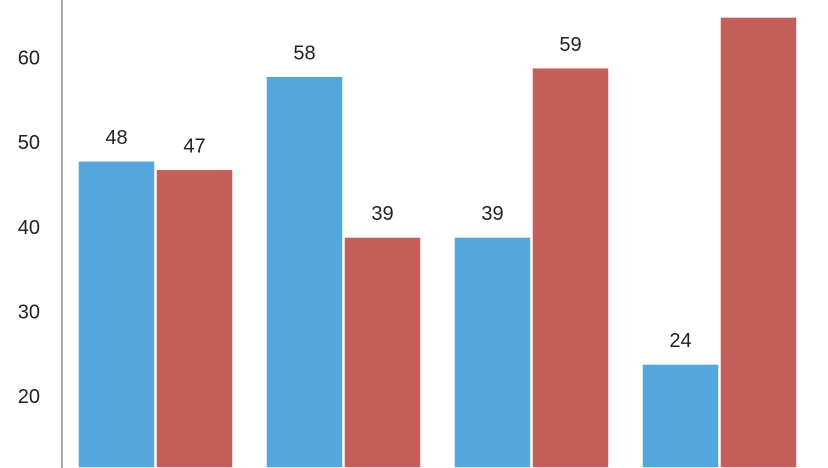  Describe the element at coordinates (29, 59) in the screenshot. I see `y-tick-label: 60` at that location.